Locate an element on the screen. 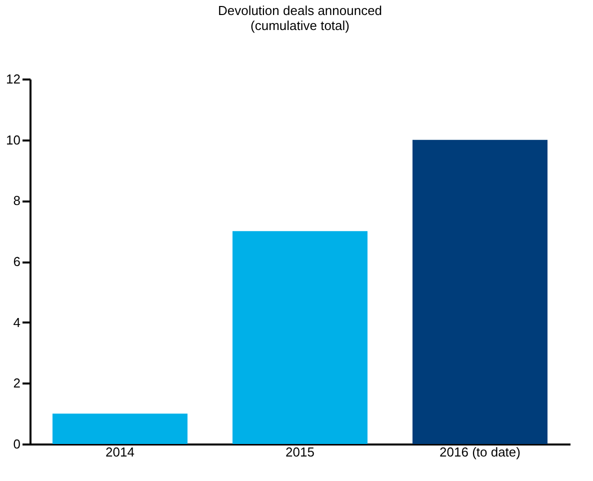  y-tick-label: 2 is located at coordinates (16, 383).